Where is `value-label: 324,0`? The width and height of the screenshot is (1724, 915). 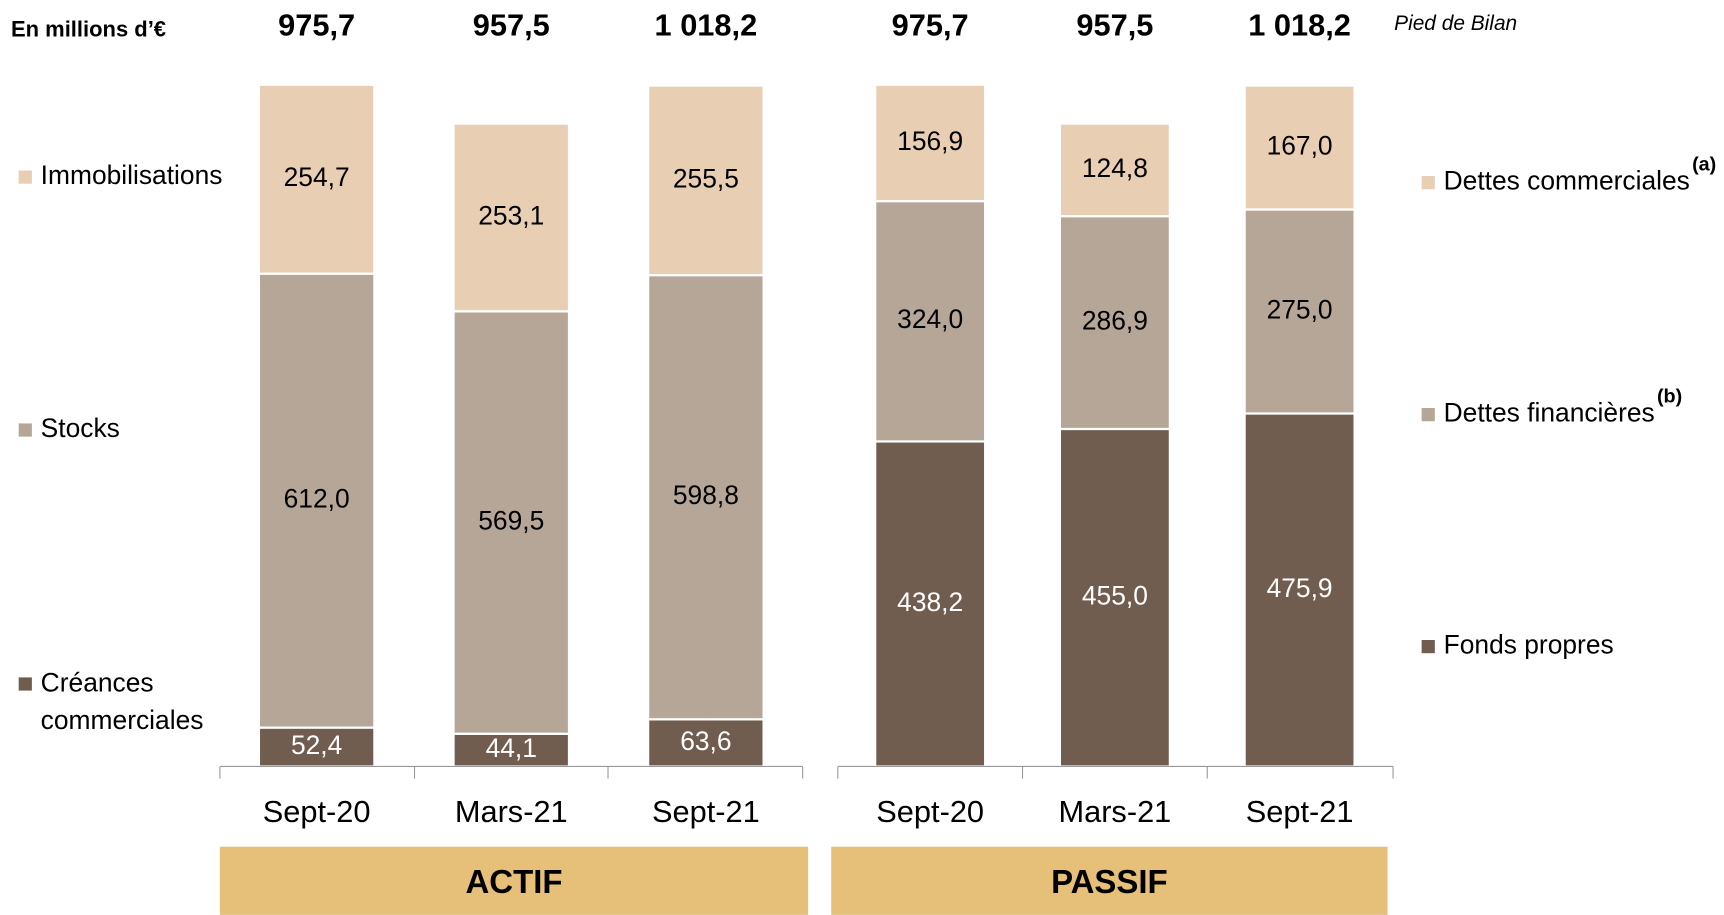 value-label: 324,0 is located at coordinates (930, 319).